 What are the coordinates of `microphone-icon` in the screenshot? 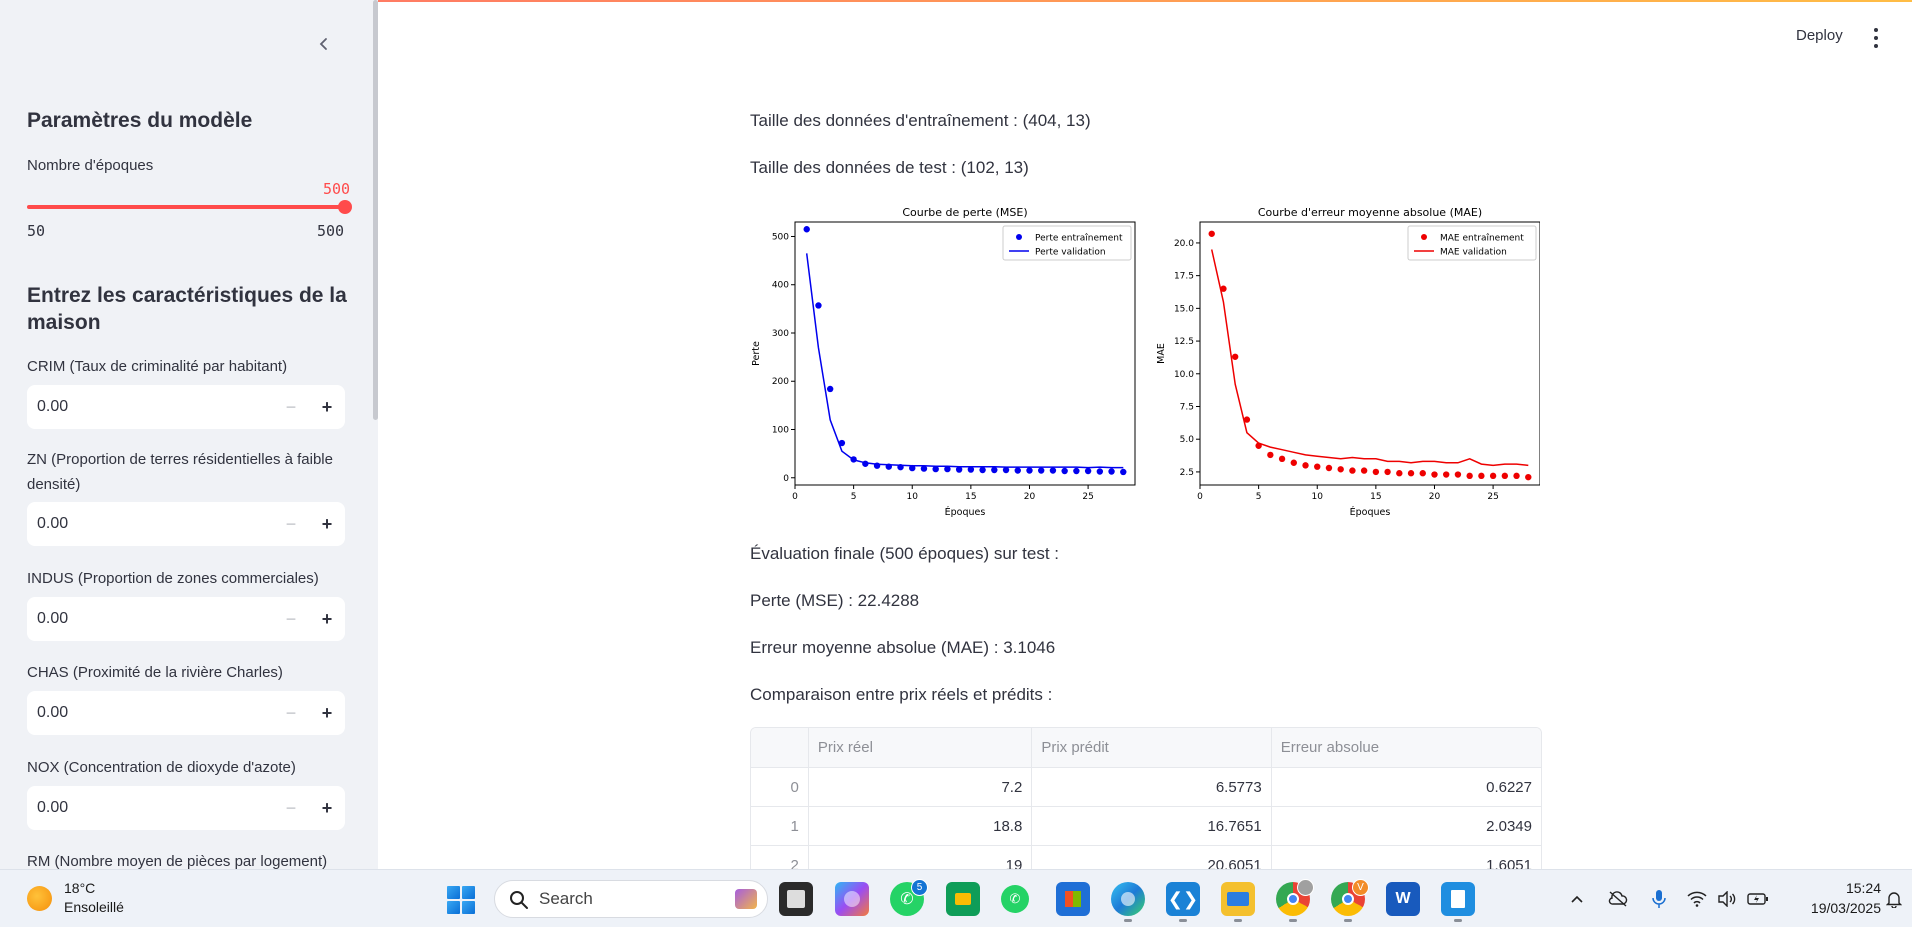 It's located at (1659, 899).